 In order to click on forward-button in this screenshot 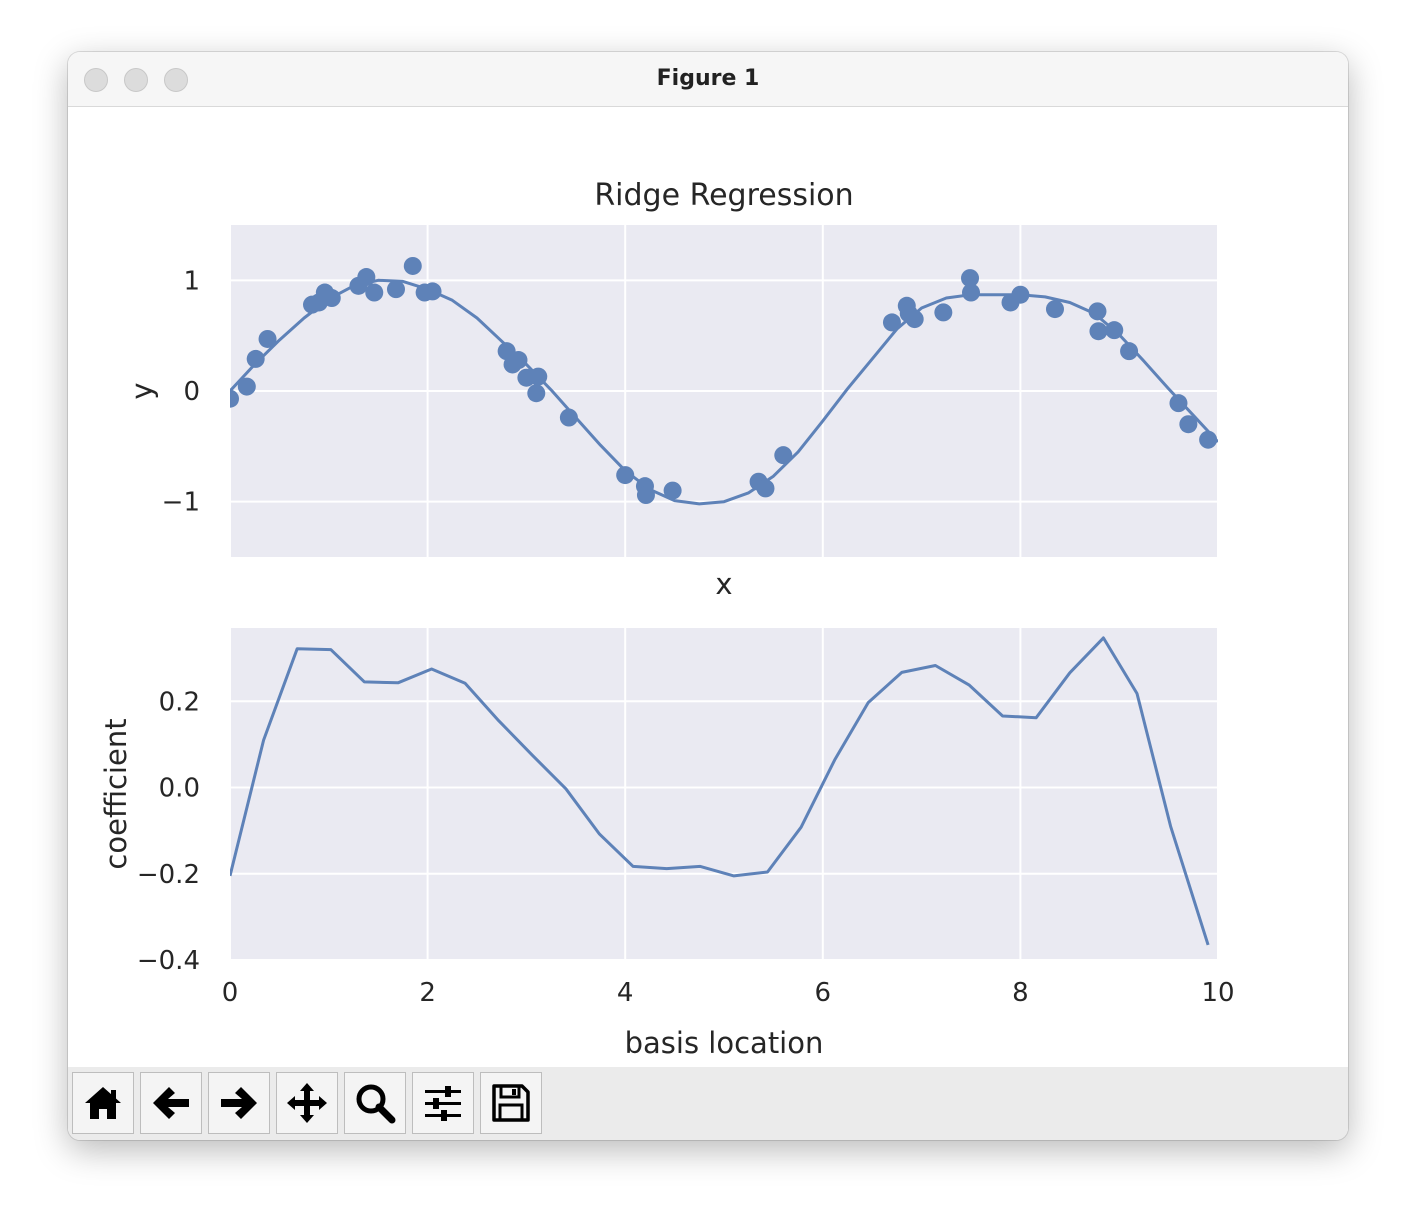, I will do `click(239, 1103)`.